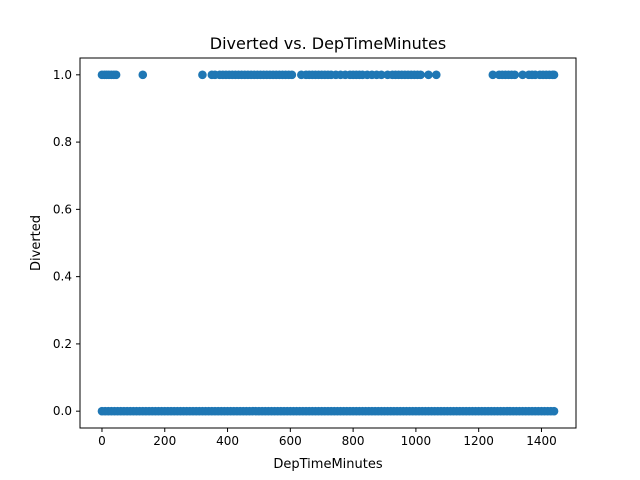 The width and height of the screenshot is (640, 480). Describe the element at coordinates (328, 43) in the screenshot. I see `chart-title: Diverted vs. DepTimeMinutes` at that location.